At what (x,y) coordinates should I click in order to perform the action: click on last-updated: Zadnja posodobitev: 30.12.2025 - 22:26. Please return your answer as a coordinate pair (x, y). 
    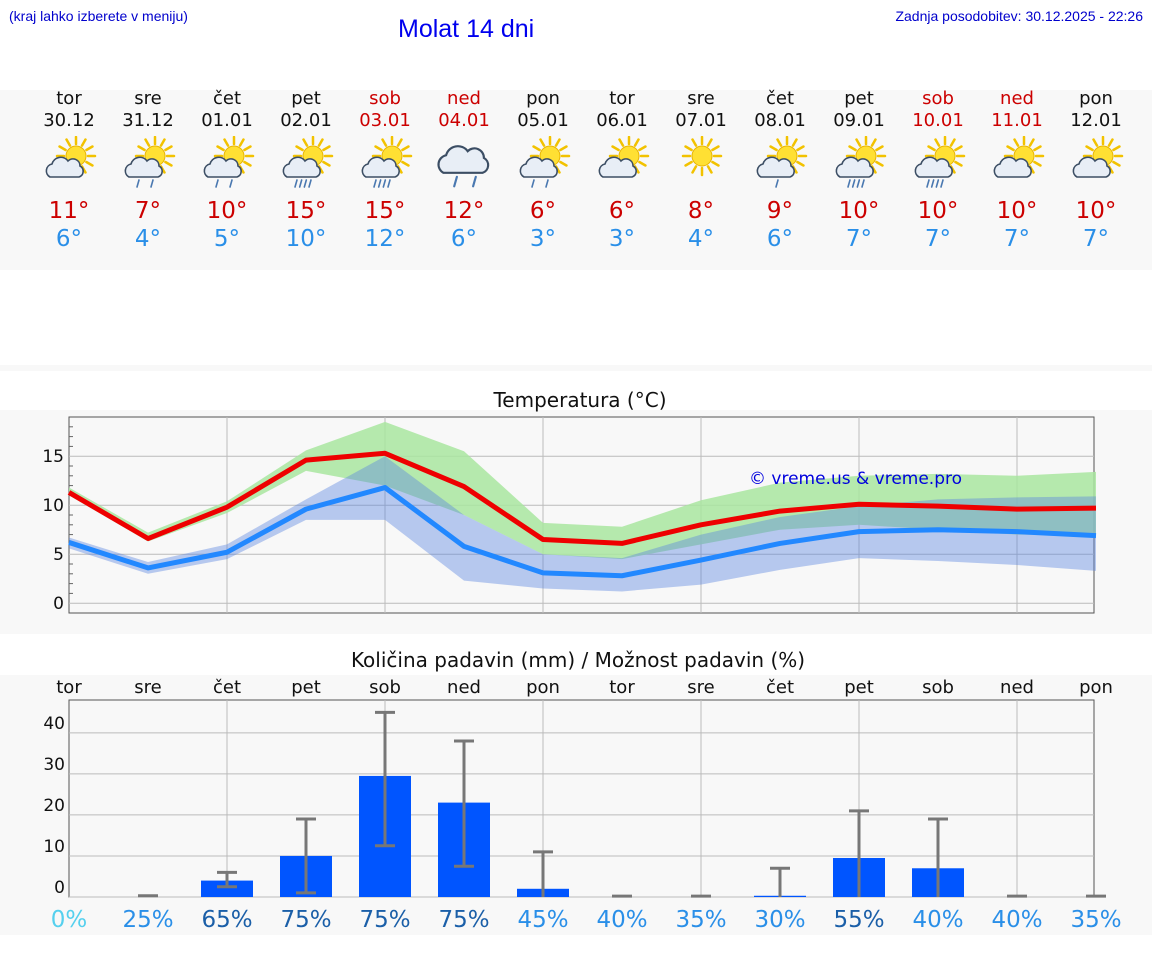
    Looking at the image, I should click on (1019, 16).